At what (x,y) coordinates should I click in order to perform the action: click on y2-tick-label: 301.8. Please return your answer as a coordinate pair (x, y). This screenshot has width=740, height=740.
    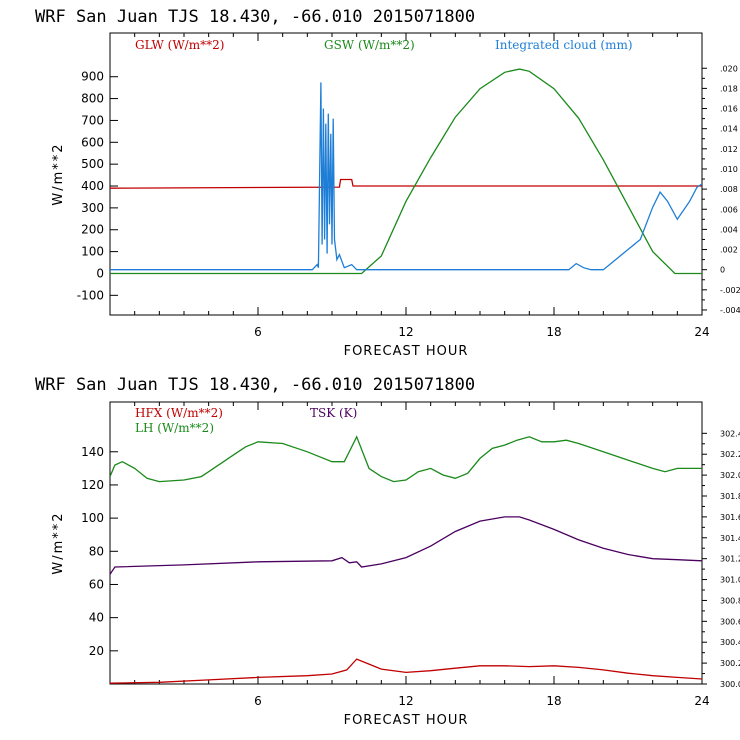
    Looking at the image, I should click on (730, 496).